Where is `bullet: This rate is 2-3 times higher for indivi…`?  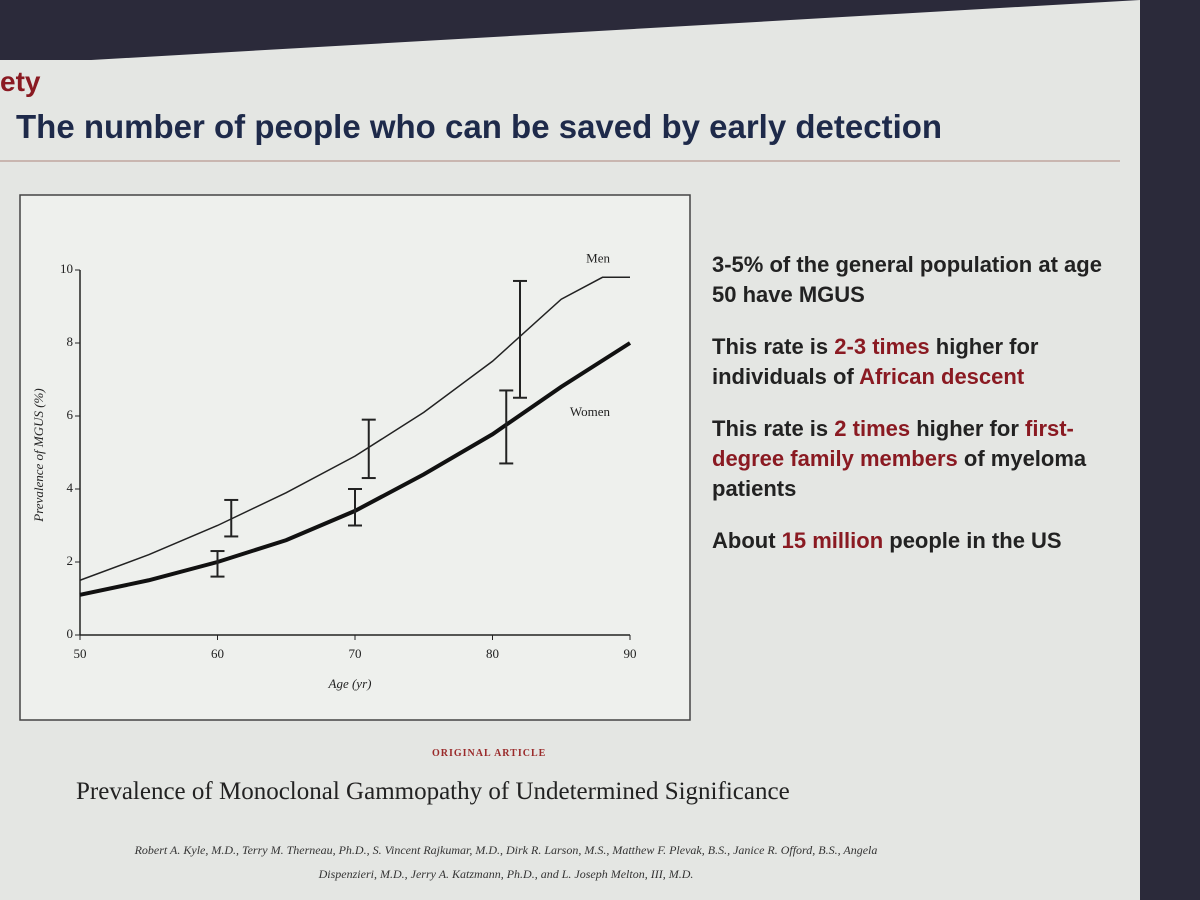 bullet: This rate is 2-3 times higher for indivi… is located at coordinates (912, 362).